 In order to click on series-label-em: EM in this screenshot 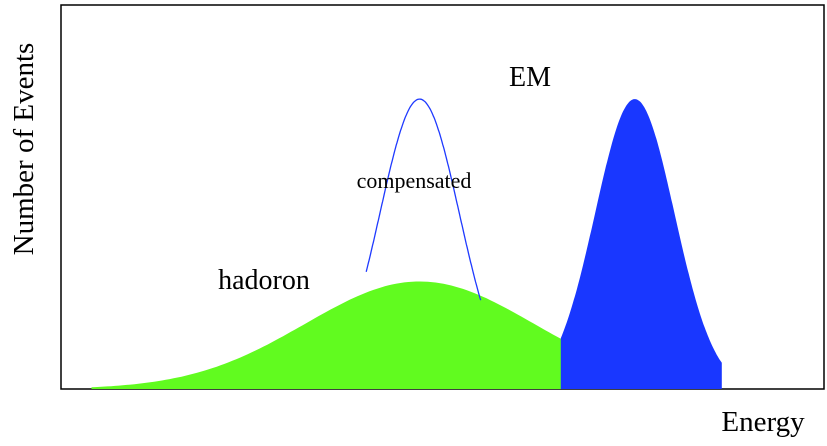, I will do `click(530, 77)`.